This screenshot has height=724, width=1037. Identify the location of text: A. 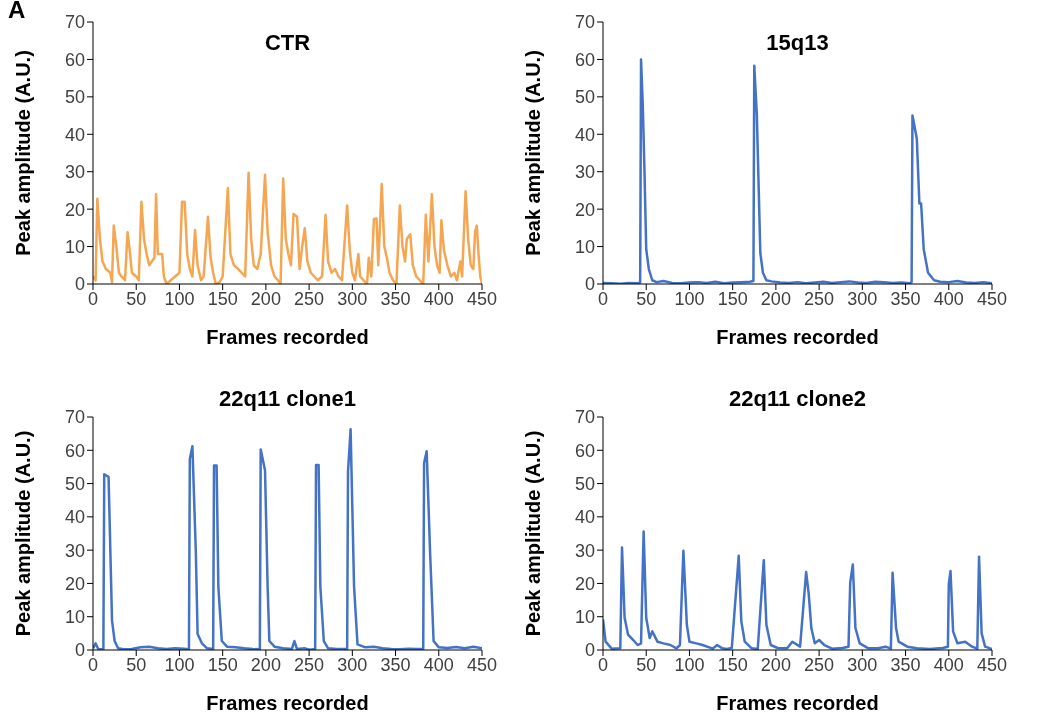
(17, 12).